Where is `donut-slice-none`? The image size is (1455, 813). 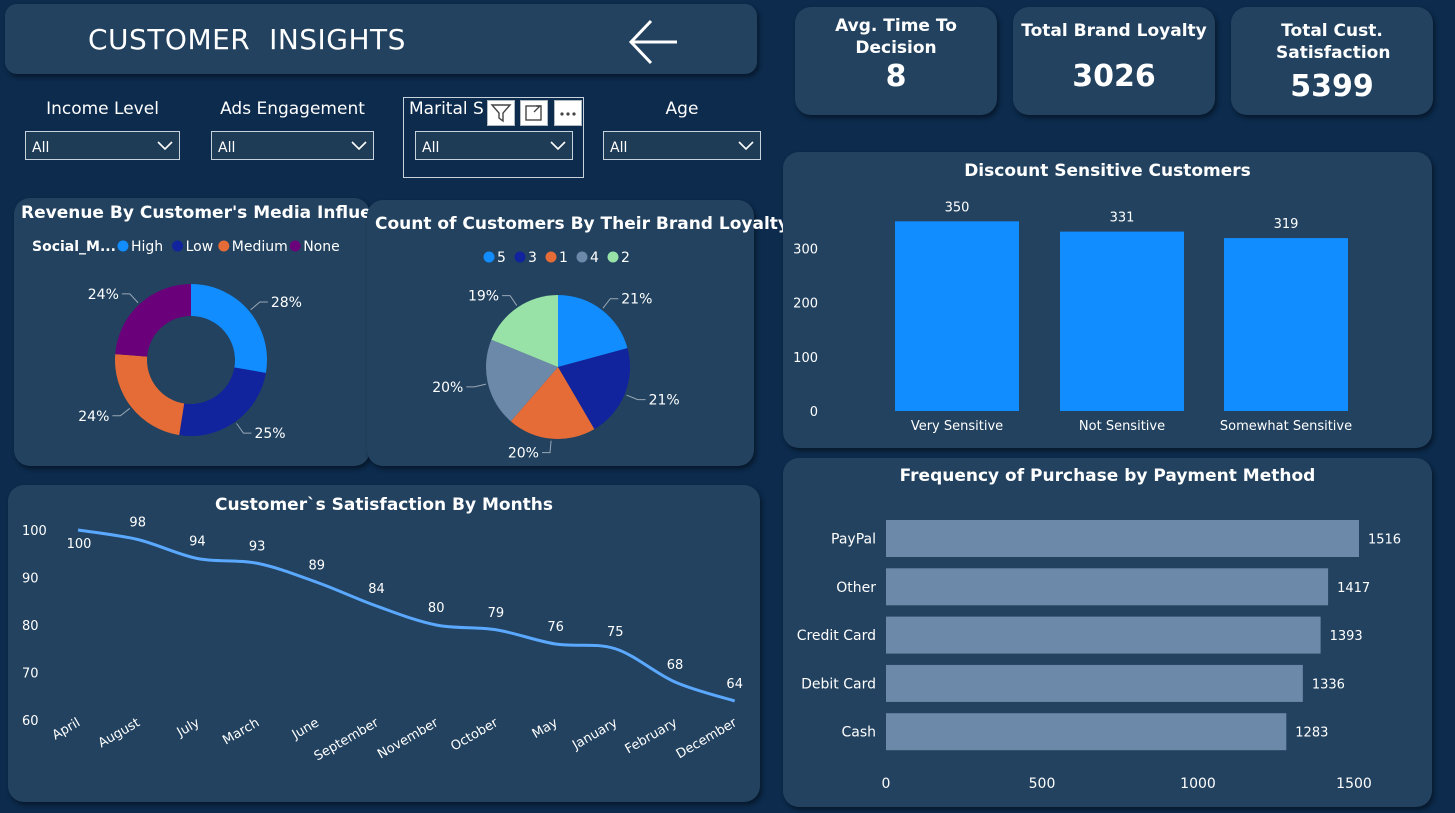
donut-slice-none is located at coordinates (153, 320).